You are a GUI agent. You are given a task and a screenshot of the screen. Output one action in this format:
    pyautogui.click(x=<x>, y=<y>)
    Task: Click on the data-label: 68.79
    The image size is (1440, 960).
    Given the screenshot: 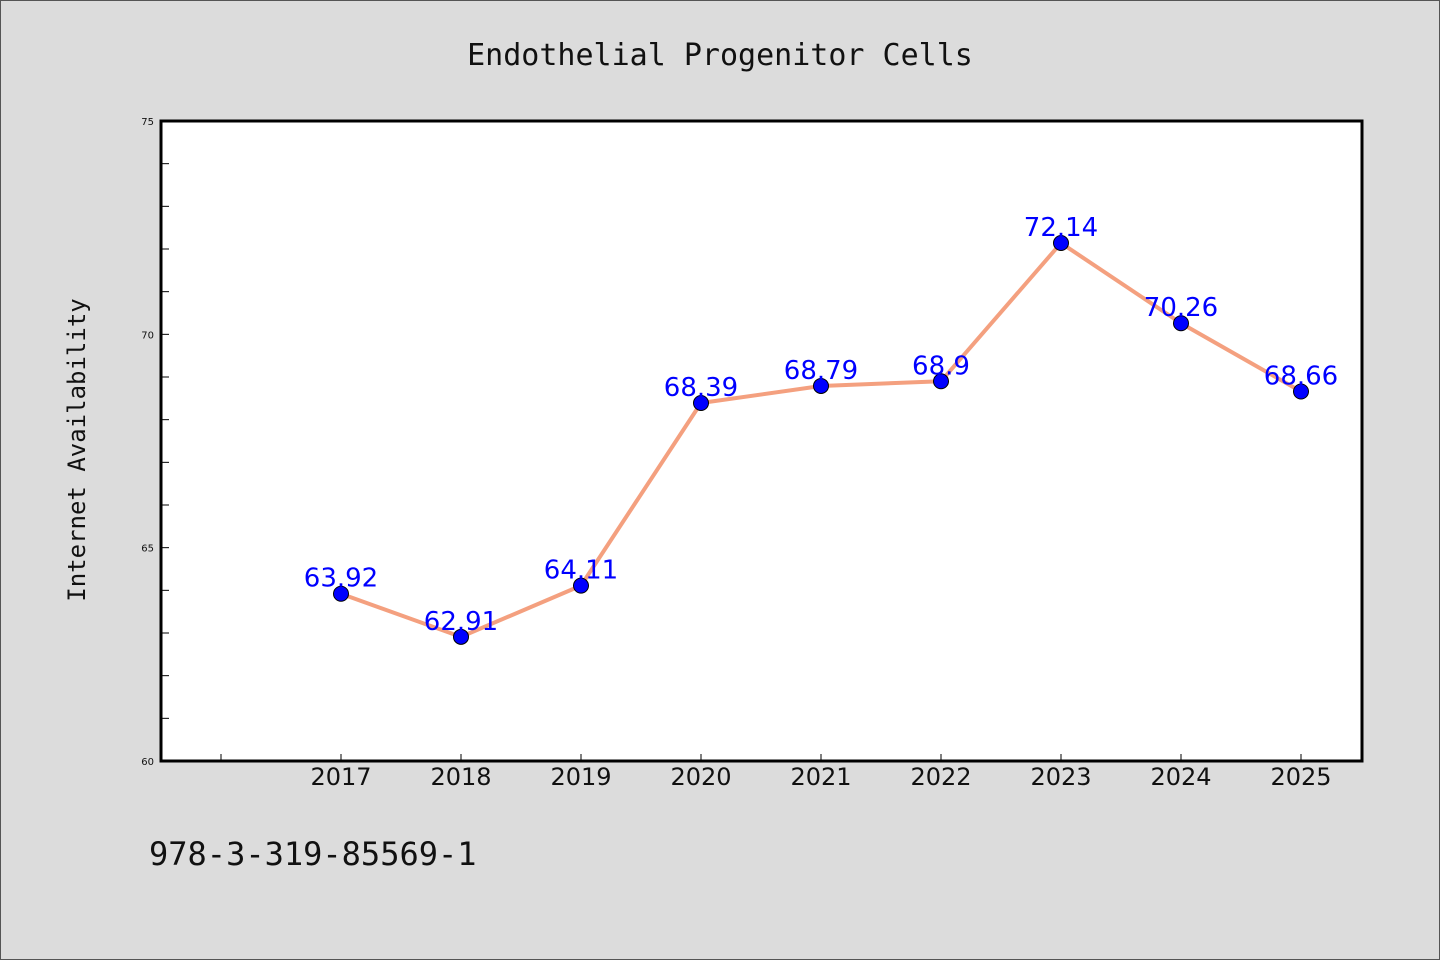 What is the action you would take?
    pyautogui.click(x=821, y=371)
    